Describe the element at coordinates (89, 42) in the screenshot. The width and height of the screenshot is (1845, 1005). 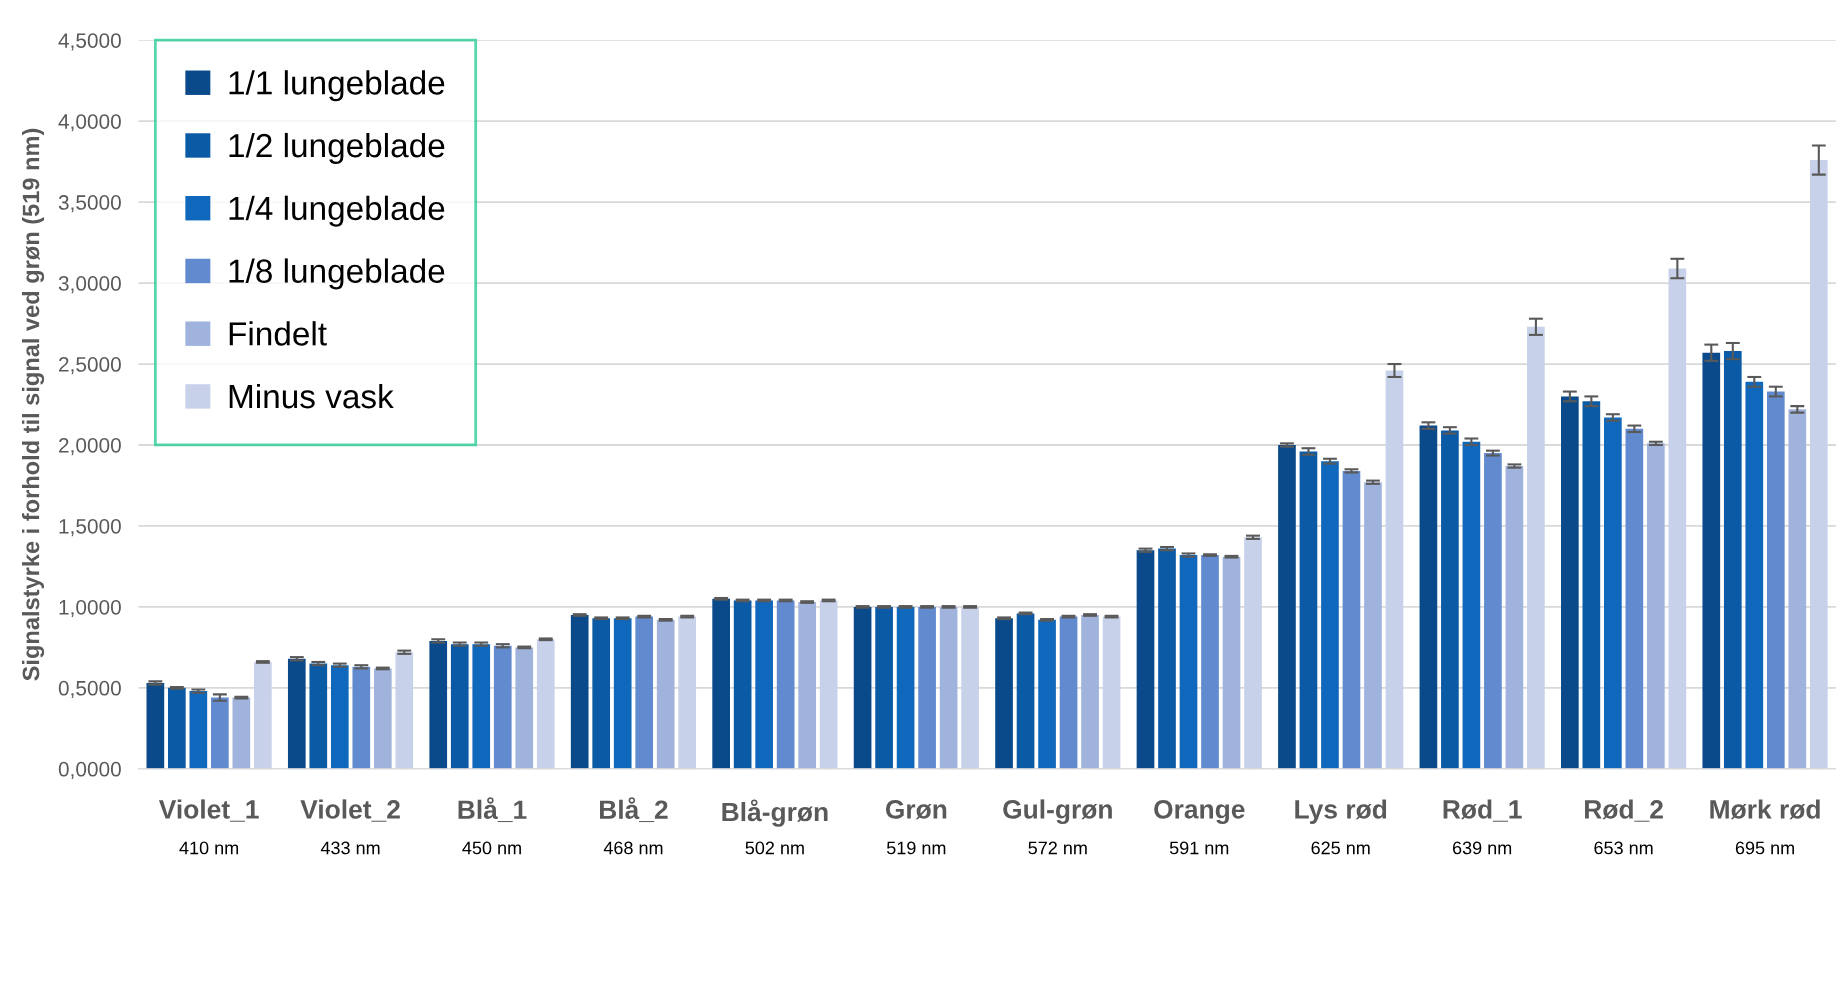
I see `y-tick-label: 4,5000` at that location.